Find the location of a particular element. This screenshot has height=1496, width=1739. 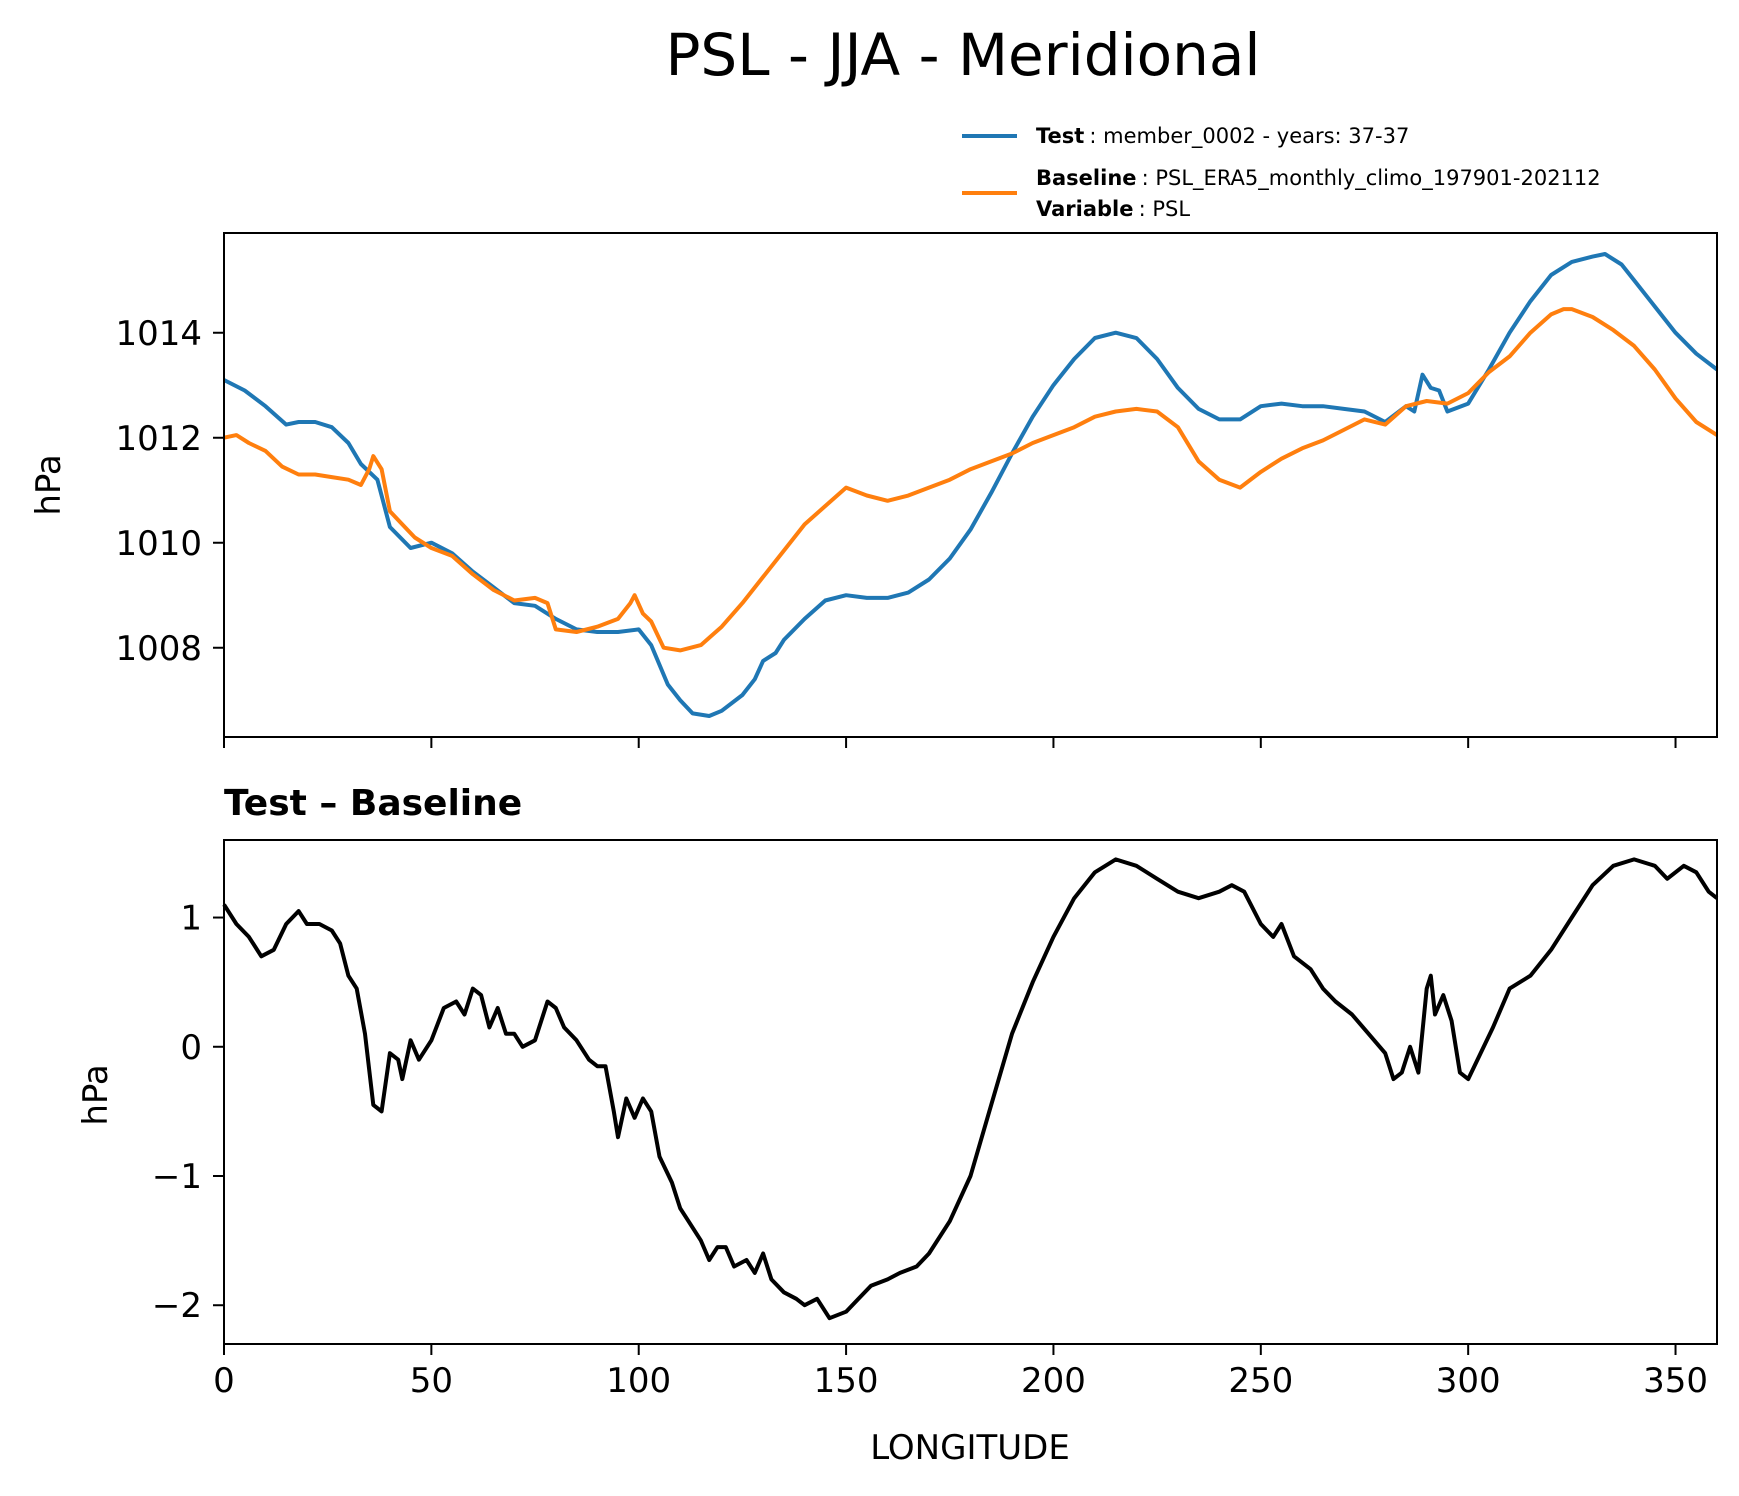

bottom-panel-title: Test – Baseline is located at coordinates (373, 803).